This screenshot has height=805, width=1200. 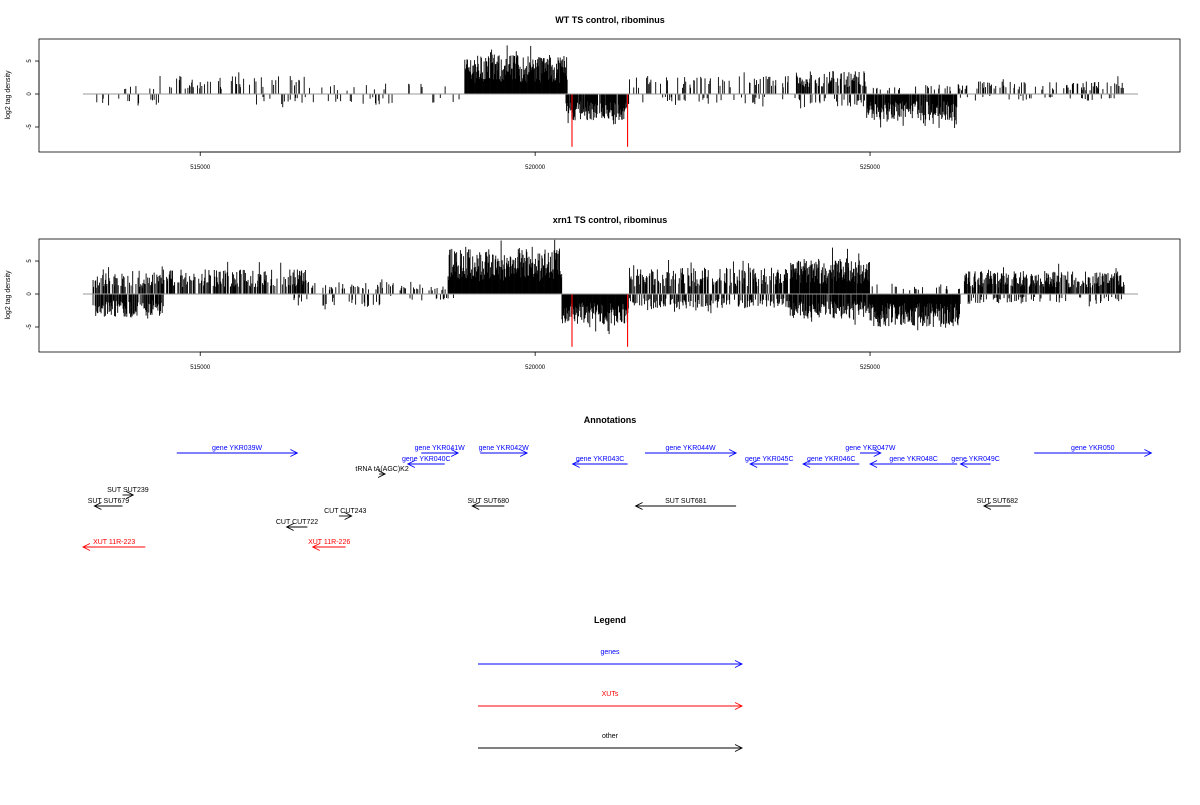 I want to click on legend: Legend genes XUTs other, so click(x=611, y=683).